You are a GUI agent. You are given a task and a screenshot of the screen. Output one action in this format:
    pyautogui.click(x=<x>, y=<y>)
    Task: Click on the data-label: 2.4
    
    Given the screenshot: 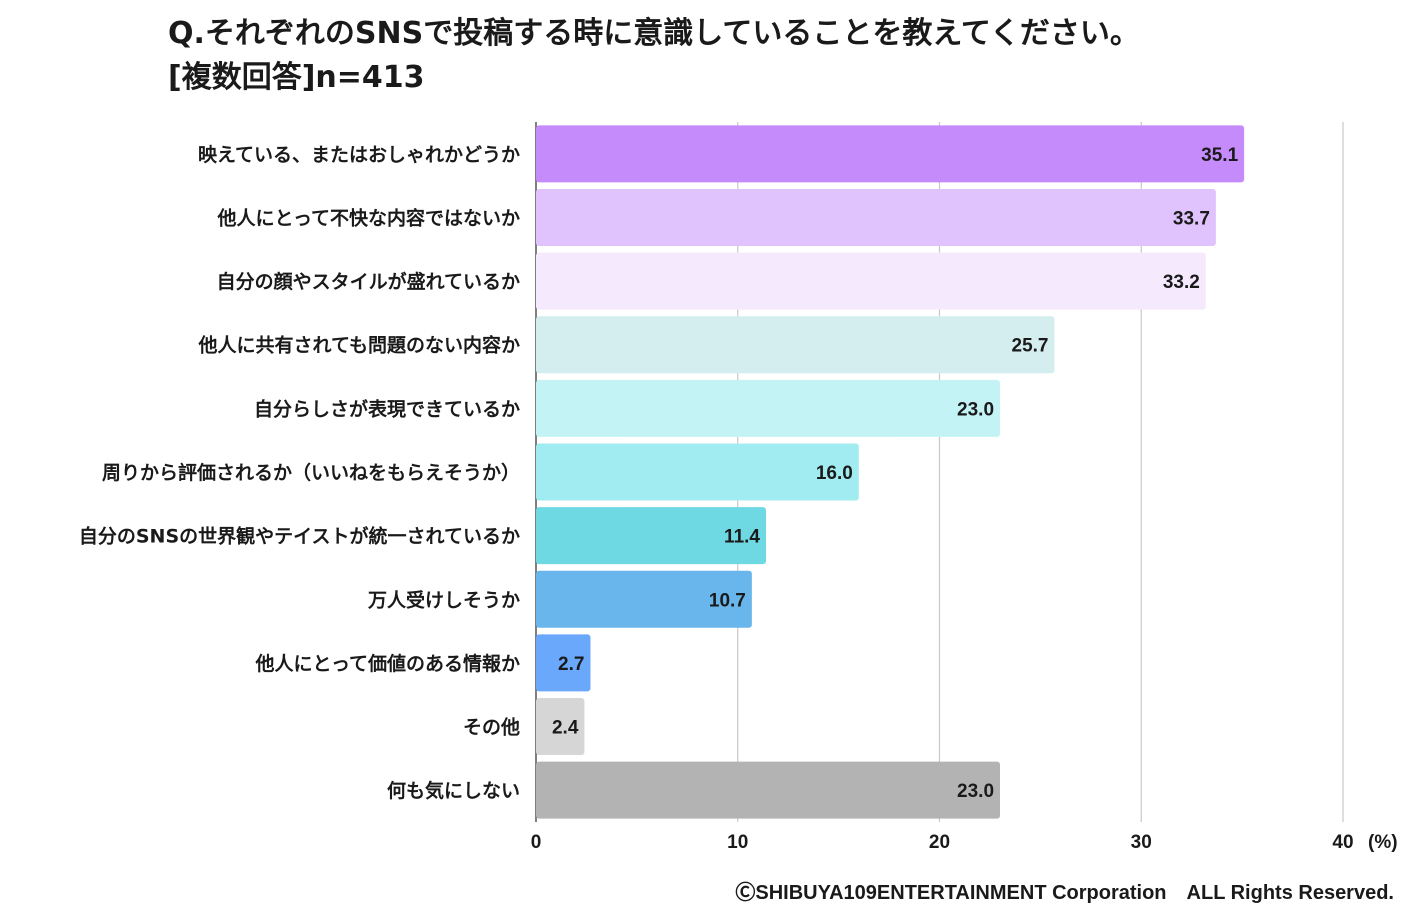 What is the action you would take?
    pyautogui.click(x=565, y=728)
    